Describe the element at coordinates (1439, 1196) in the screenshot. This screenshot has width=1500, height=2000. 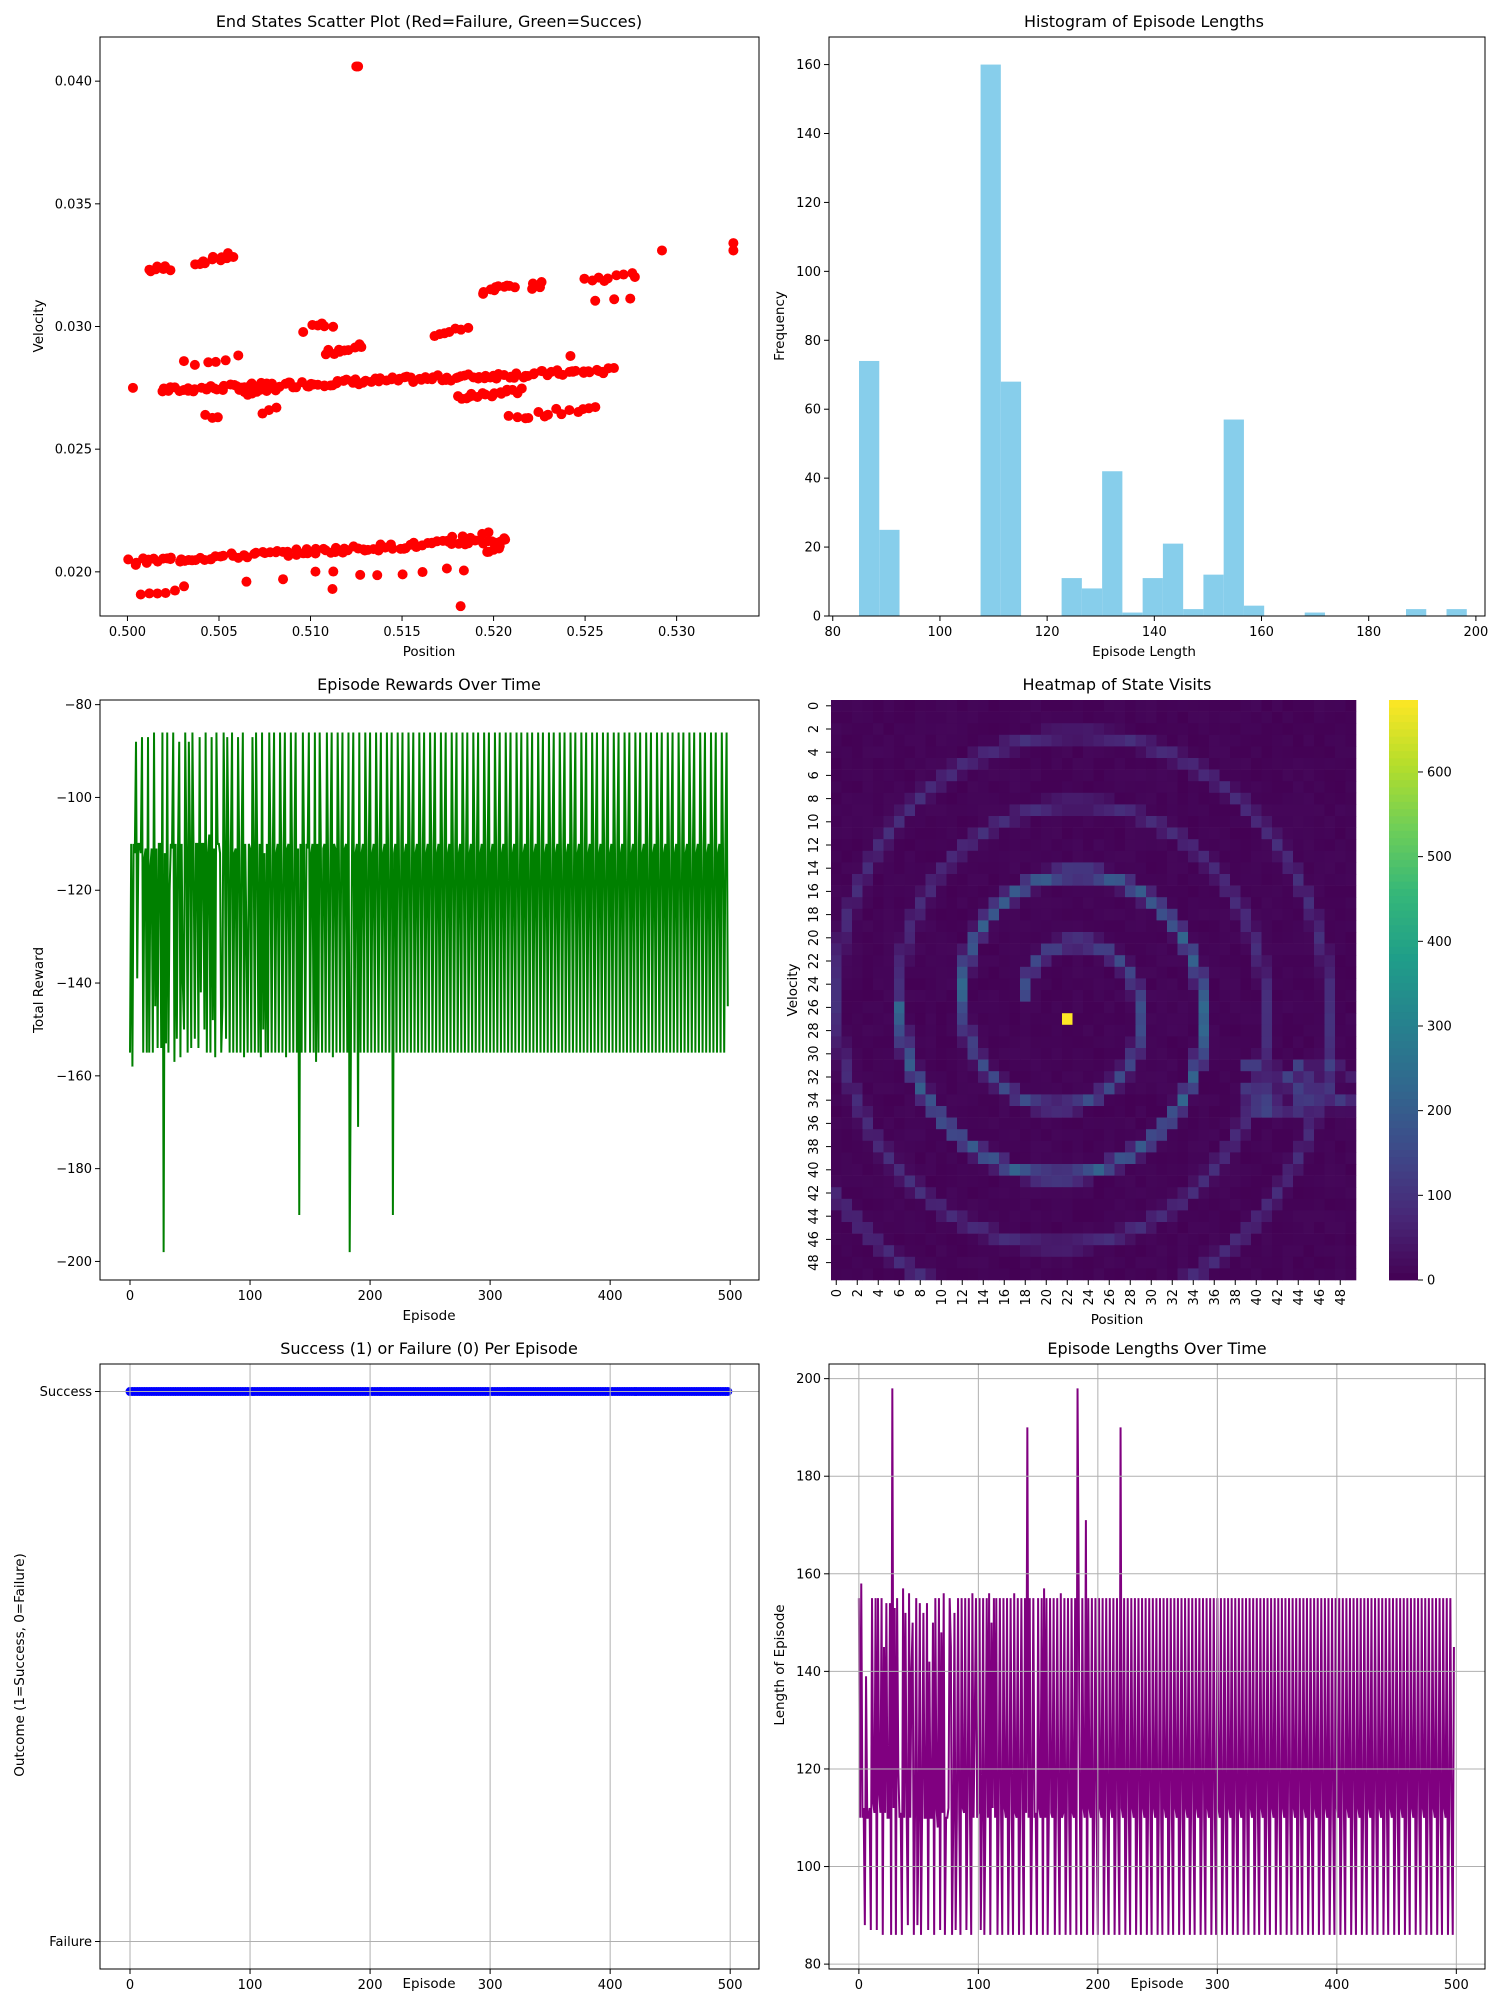
I see `colorbar-tick-label: 100` at that location.